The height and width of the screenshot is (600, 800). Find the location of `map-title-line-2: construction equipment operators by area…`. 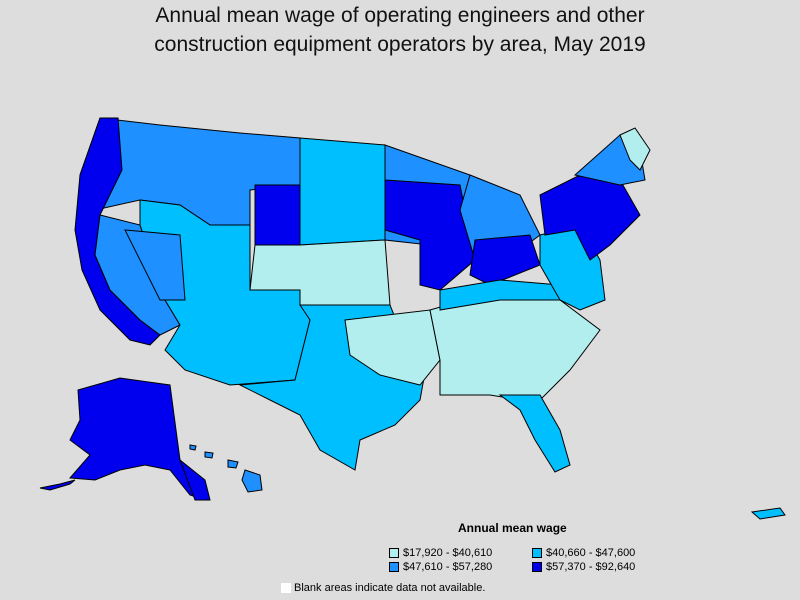

map-title-line-2: construction equipment operators by area… is located at coordinates (400, 44).